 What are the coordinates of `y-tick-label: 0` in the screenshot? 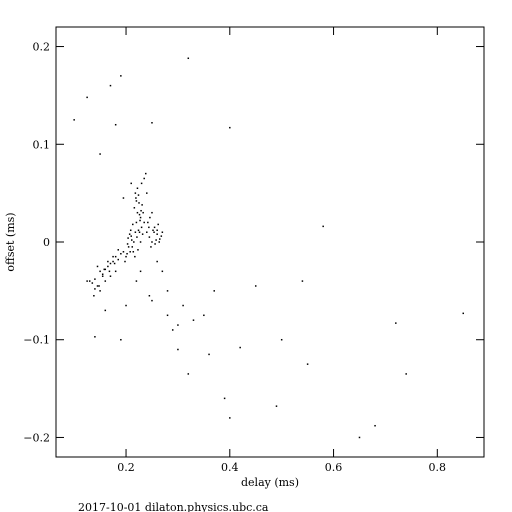 It's located at (46, 242).